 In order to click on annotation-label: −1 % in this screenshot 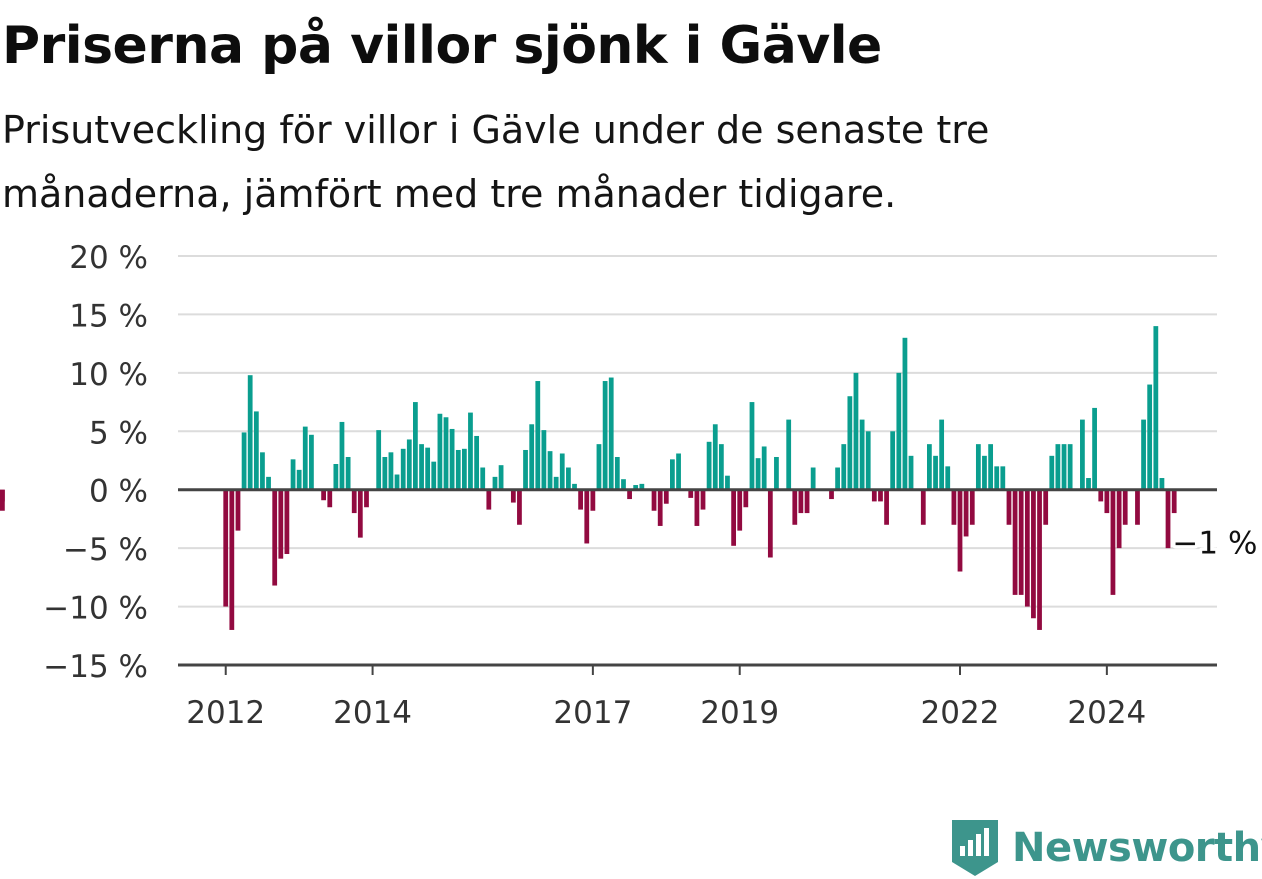, I will do `click(1214, 543)`.